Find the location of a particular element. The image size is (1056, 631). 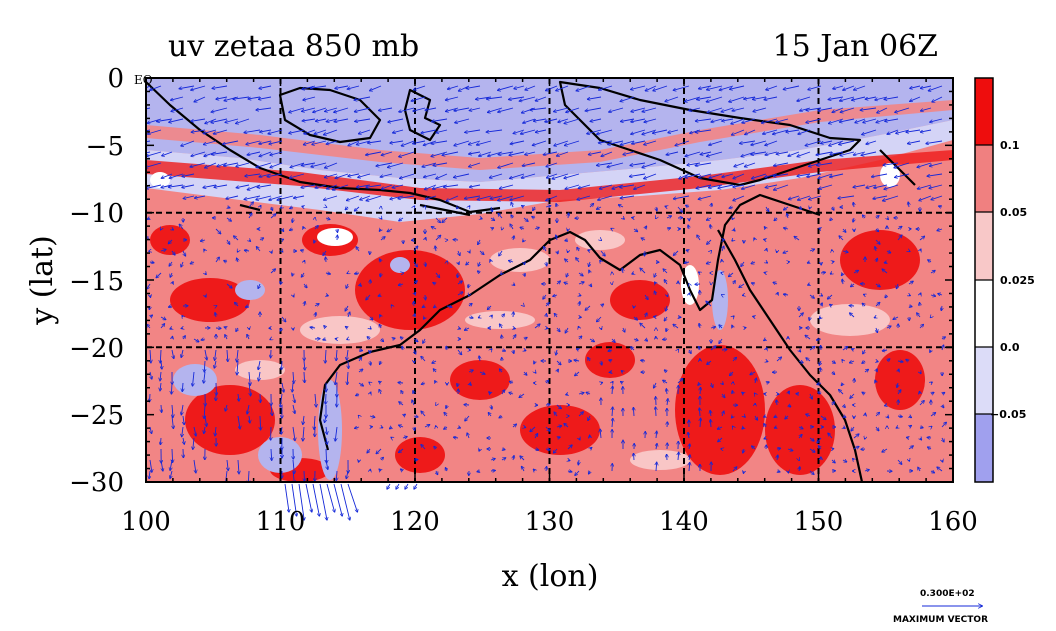

y-tick-label: −30 is located at coordinates (96, 483).